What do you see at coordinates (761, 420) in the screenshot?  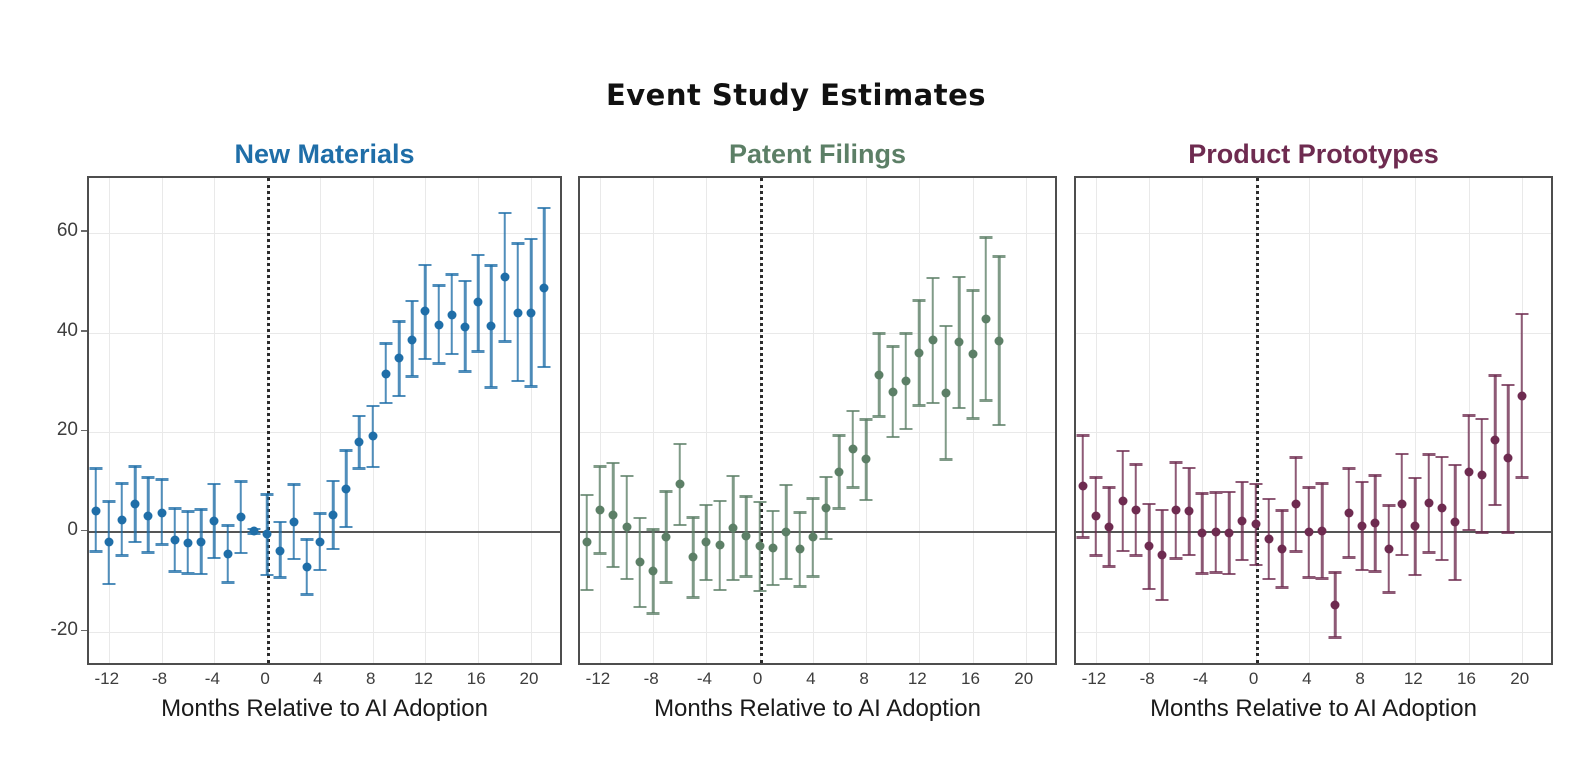 I see `event-time-line` at bounding box center [761, 420].